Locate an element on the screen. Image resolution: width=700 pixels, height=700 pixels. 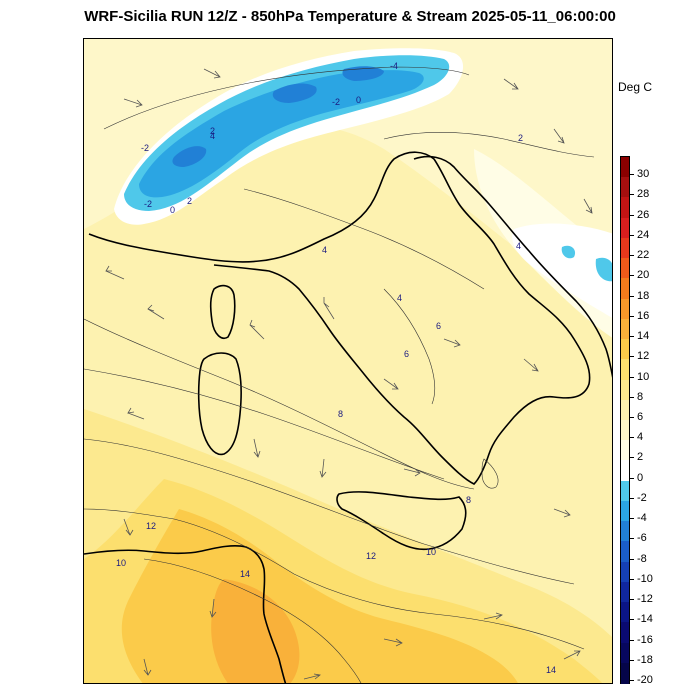
contour-label: 6 is located at coordinates (438, 326).